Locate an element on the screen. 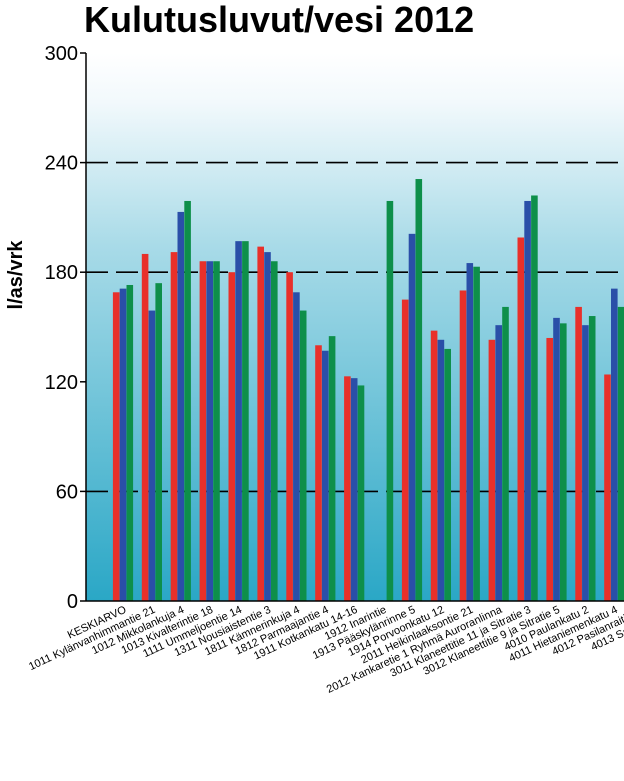 The image size is (624, 781). y-tick-label: 180 is located at coordinates (61, 273).